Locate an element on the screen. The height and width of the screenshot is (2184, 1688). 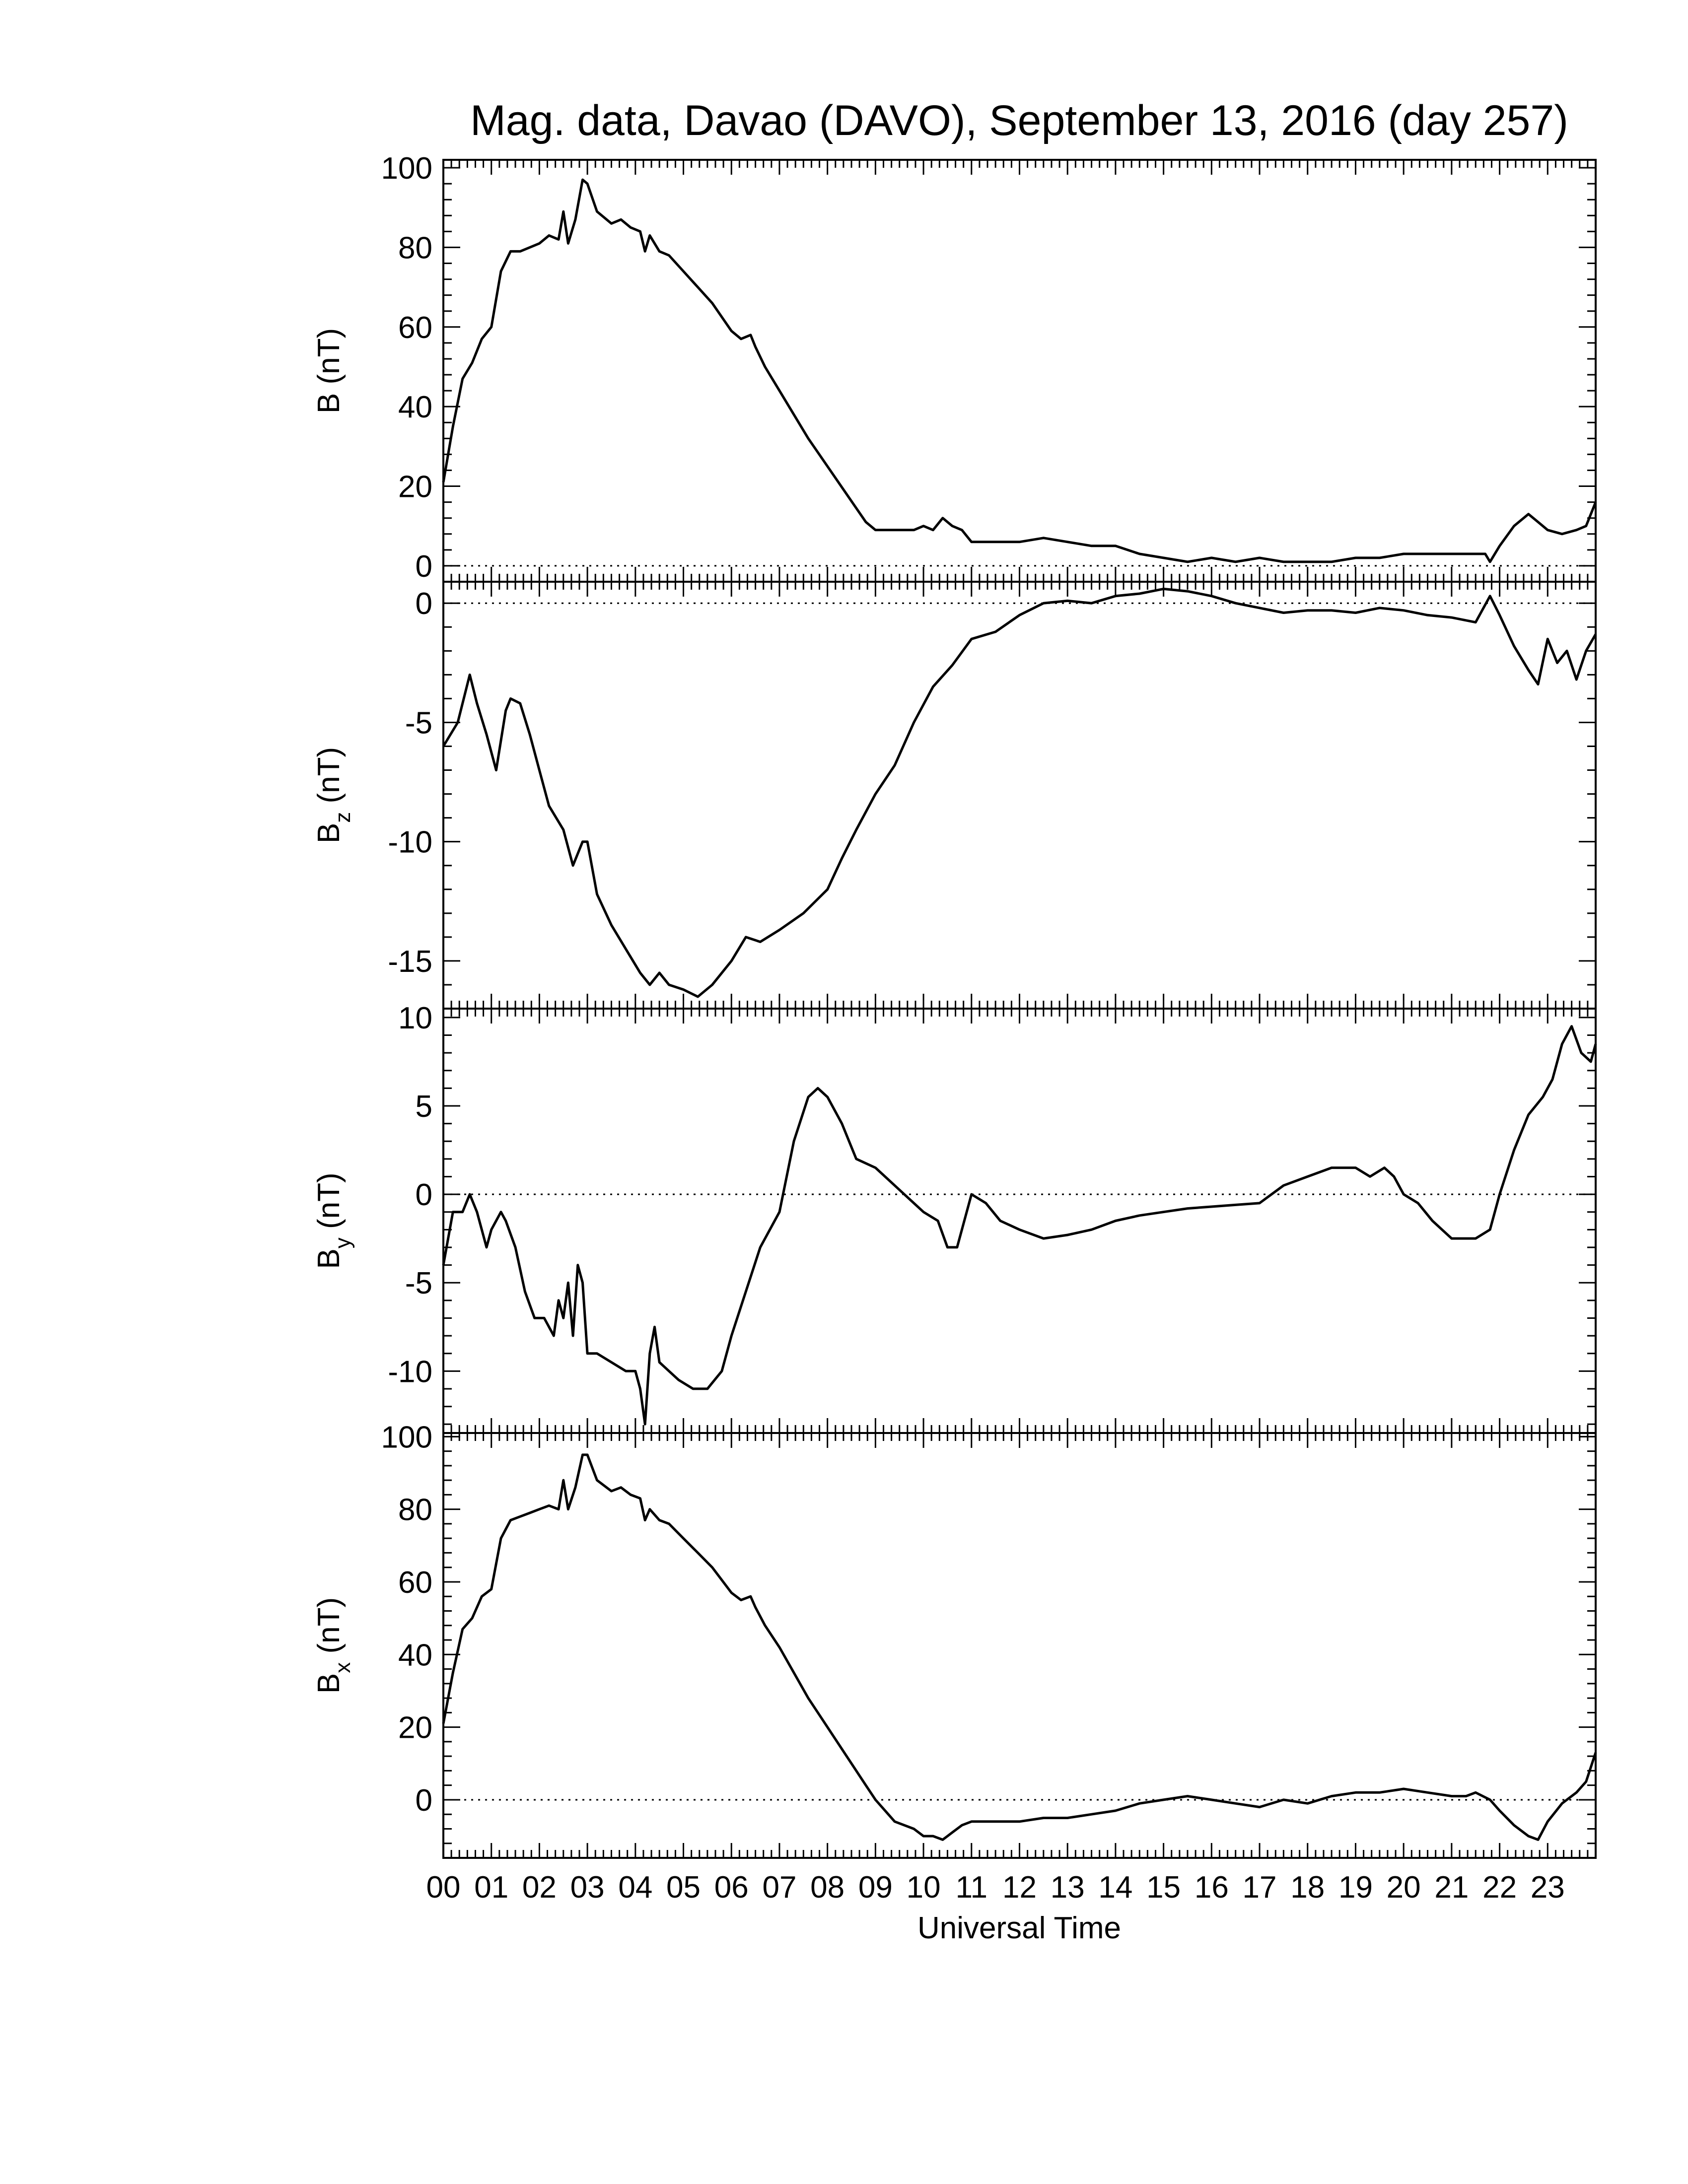
y-tick-label: 5 is located at coordinates (424, 1107).